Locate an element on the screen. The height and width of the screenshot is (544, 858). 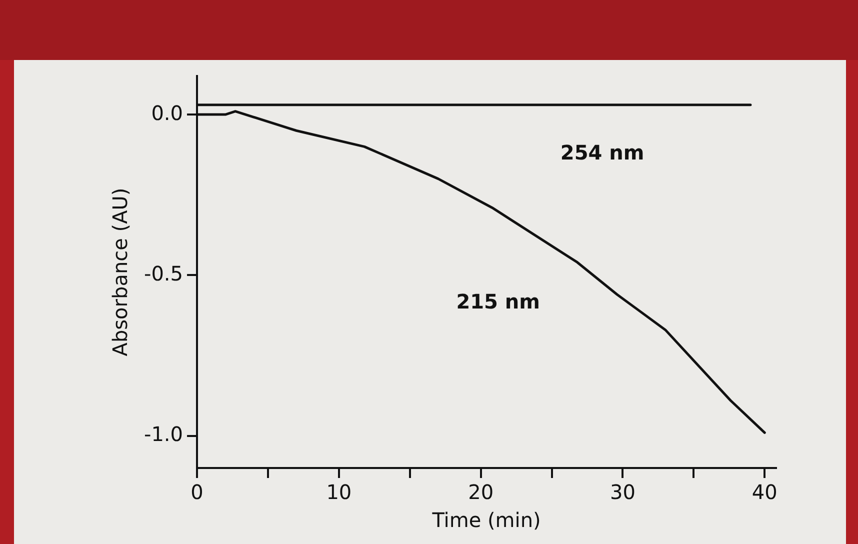
x-tick-label: 10 is located at coordinates (339, 492).